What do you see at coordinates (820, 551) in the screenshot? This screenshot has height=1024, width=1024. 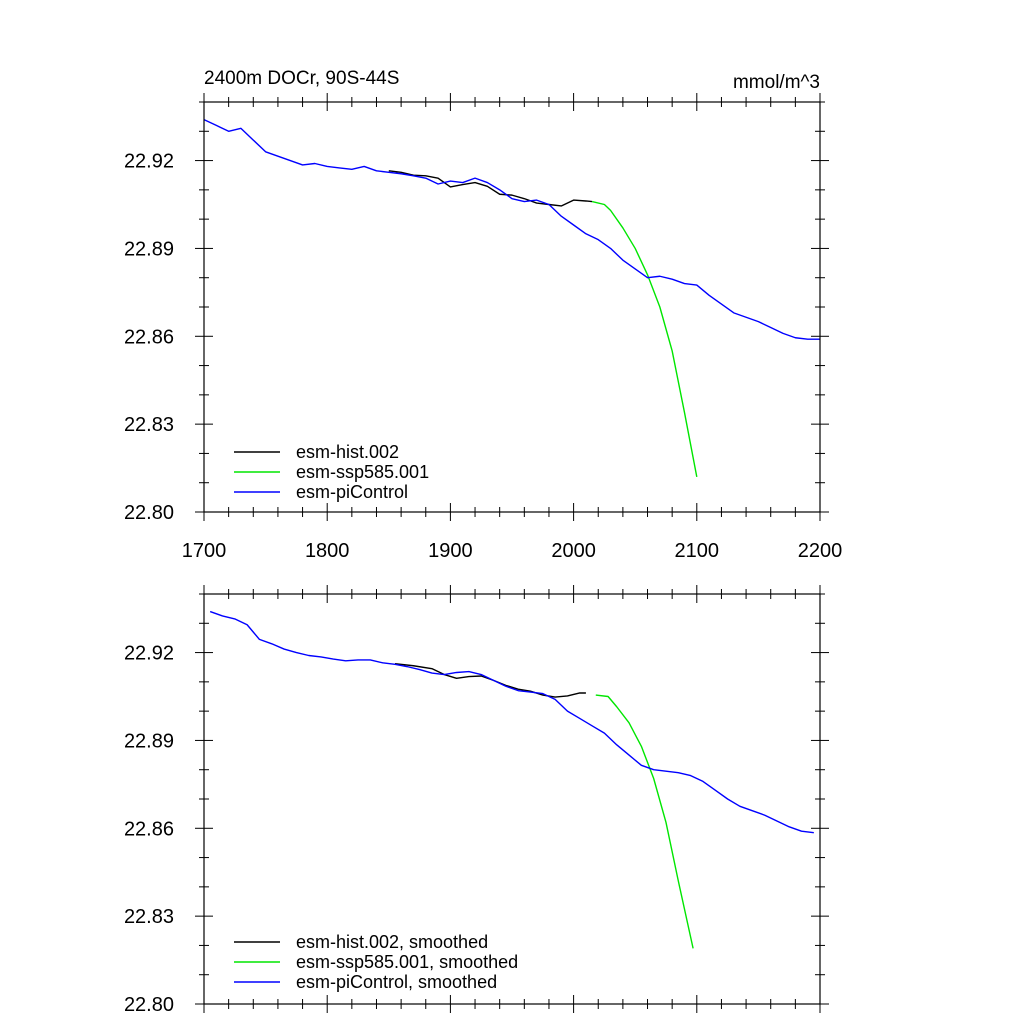 I see `x-tick-label: 2200` at bounding box center [820, 551].